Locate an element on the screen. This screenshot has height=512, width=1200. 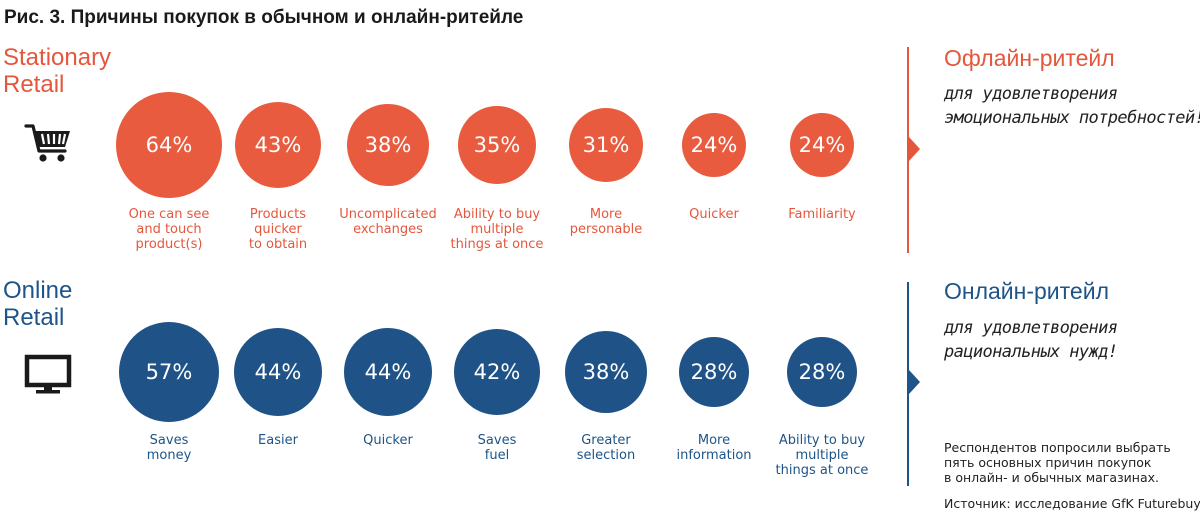
stationary-bubble-5: 31% is located at coordinates (606, 145).